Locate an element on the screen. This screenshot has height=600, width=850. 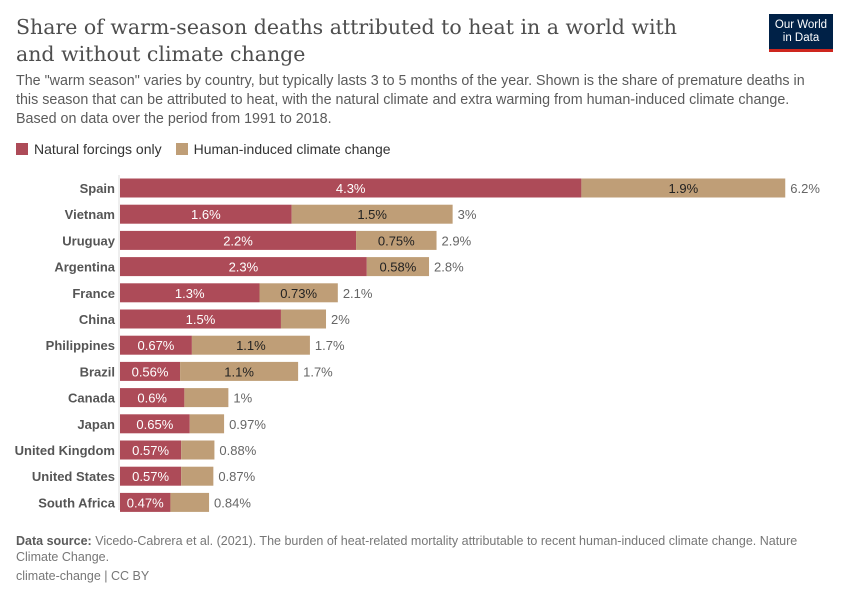
total-label: 1% is located at coordinates (242, 398).